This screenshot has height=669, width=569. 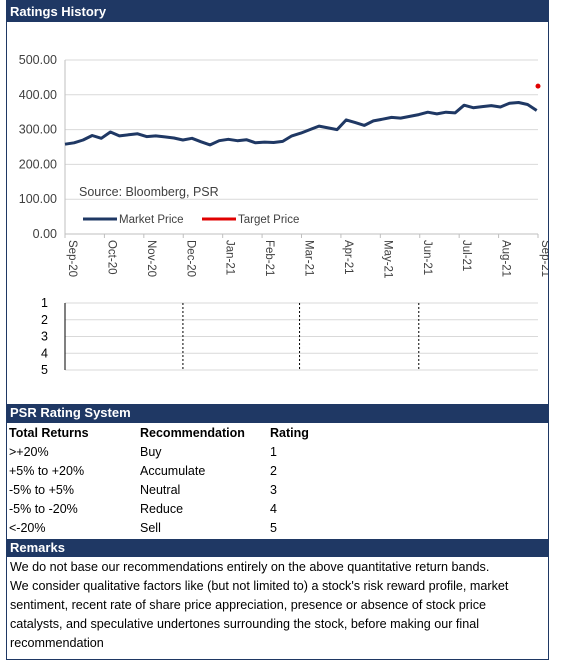 I want to click on x-tick-label: Aug-21, so click(x=506, y=258).